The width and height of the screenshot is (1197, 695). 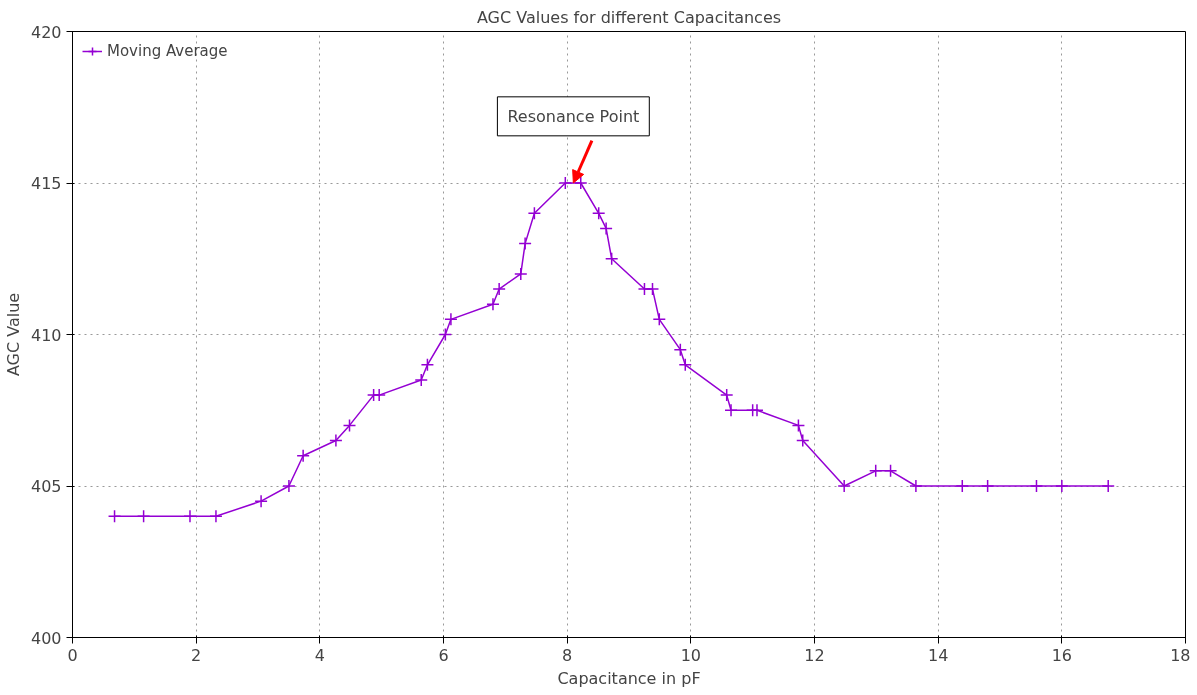 I want to click on y-tick-label: 405, so click(x=46, y=486).